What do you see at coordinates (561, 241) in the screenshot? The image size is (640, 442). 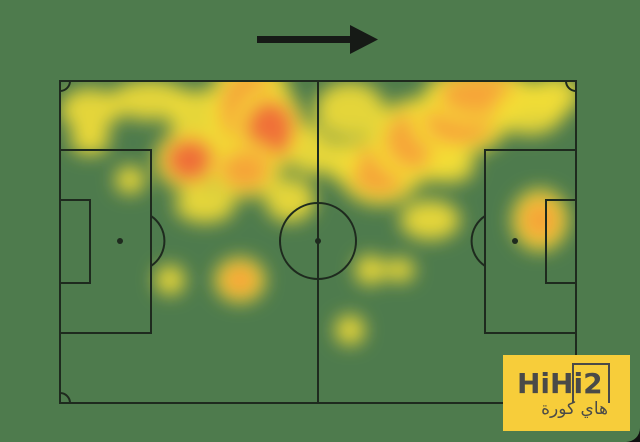 I see `right-six-yard-box` at bounding box center [561, 241].